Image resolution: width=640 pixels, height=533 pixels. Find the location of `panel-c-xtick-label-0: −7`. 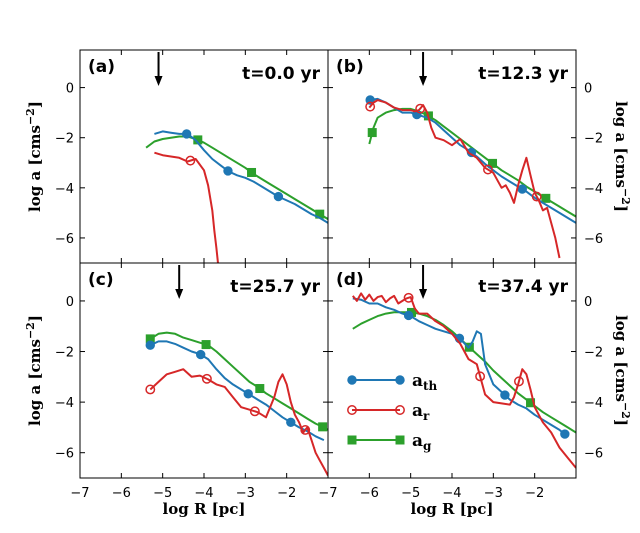

panel-c-xtick-label-0: −7 is located at coordinates (79, 493).